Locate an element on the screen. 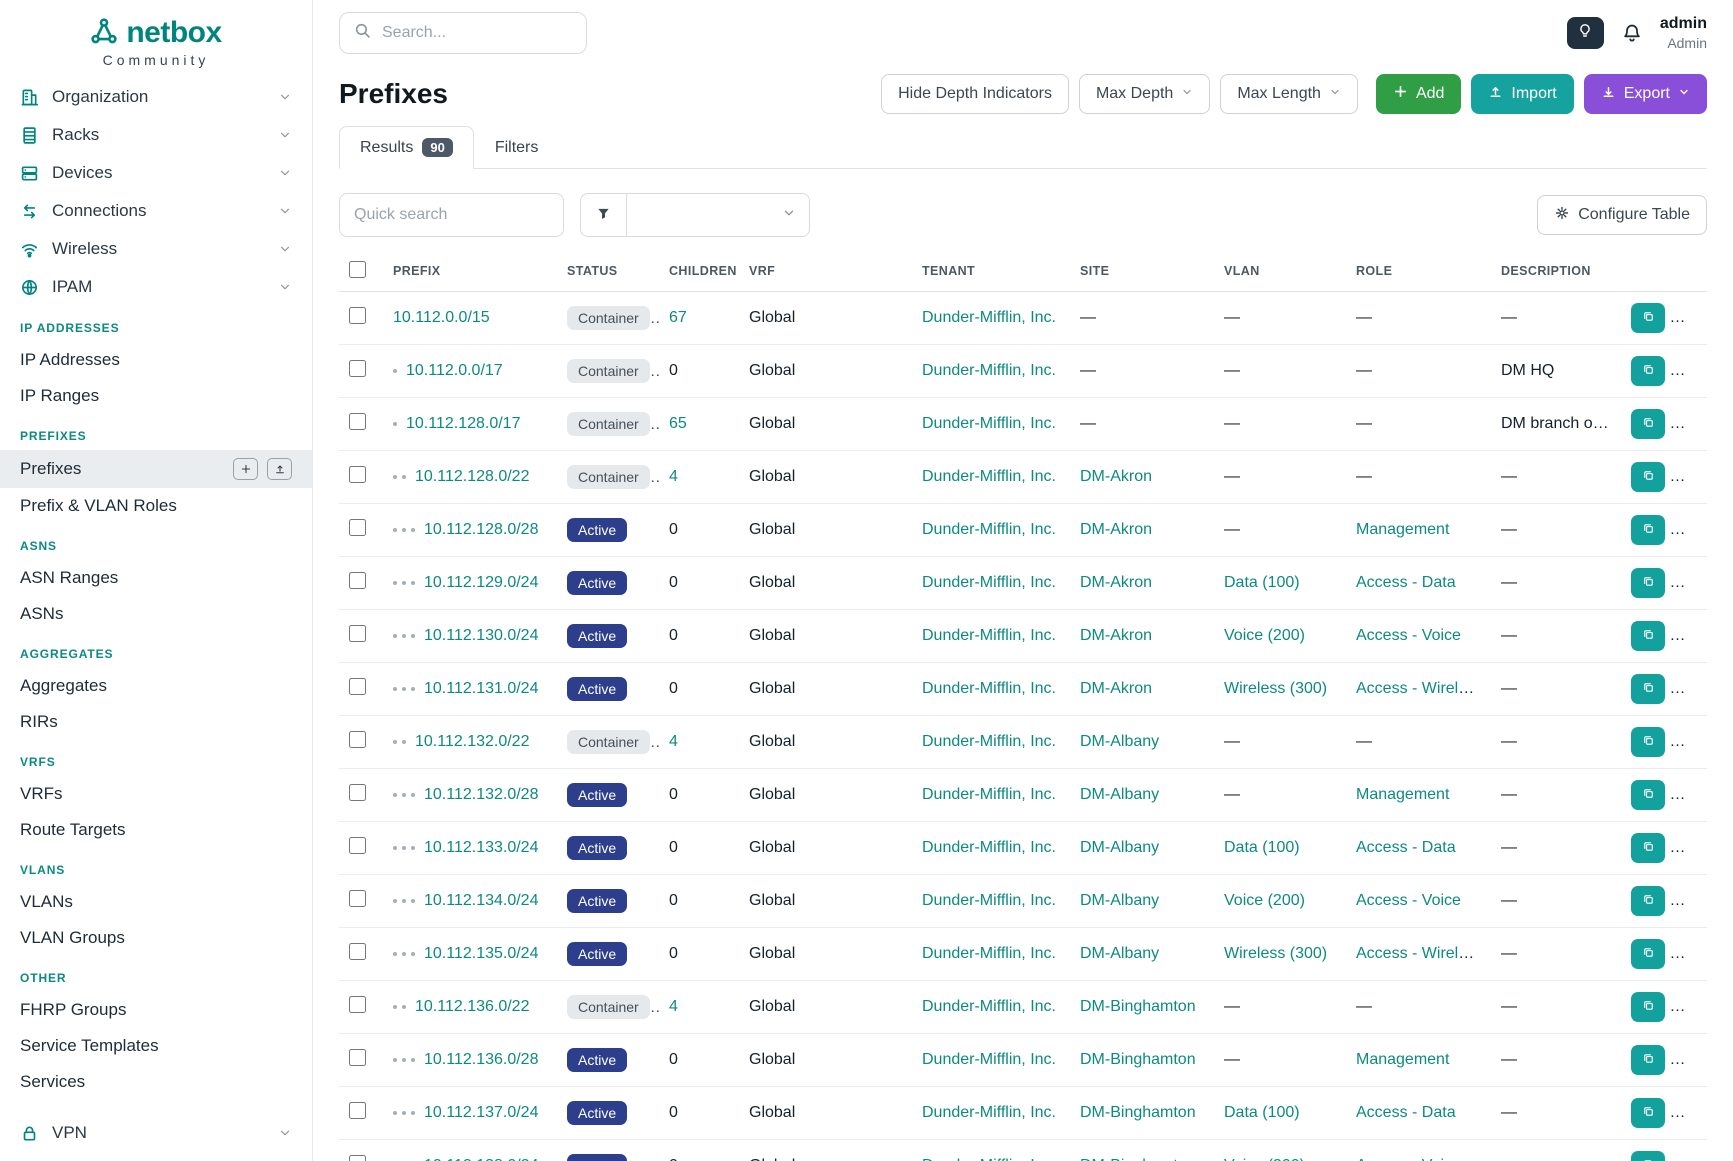 The width and height of the screenshot is (1733, 1161). column-header-role: ROLE is located at coordinates (1418, 271).